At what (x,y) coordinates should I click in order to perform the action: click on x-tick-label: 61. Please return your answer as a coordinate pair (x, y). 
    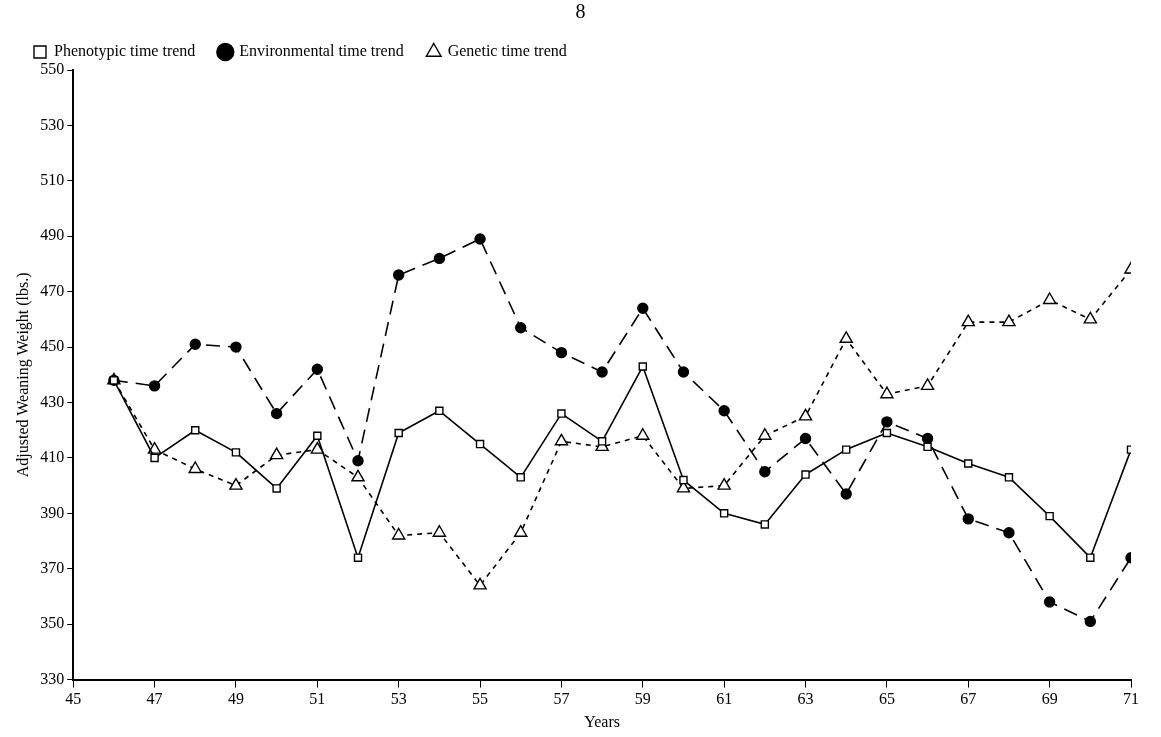
    Looking at the image, I should click on (724, 699).